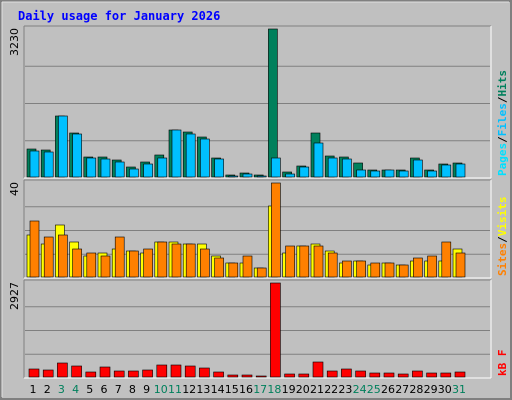 The image size is (512, 400). Describe the element at coordinates (118, 389) in the screenshot. I see `x-tick-label-day-7: 7` at that location.